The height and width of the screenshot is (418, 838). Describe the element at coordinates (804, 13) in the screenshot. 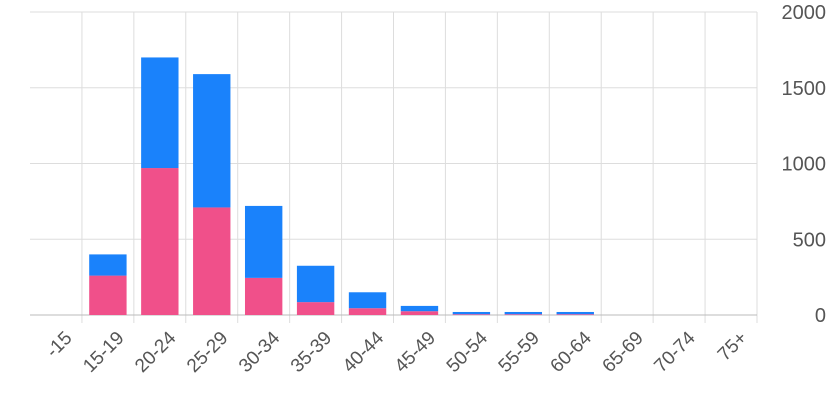

I see `y-tick-label: 2000` at that location.